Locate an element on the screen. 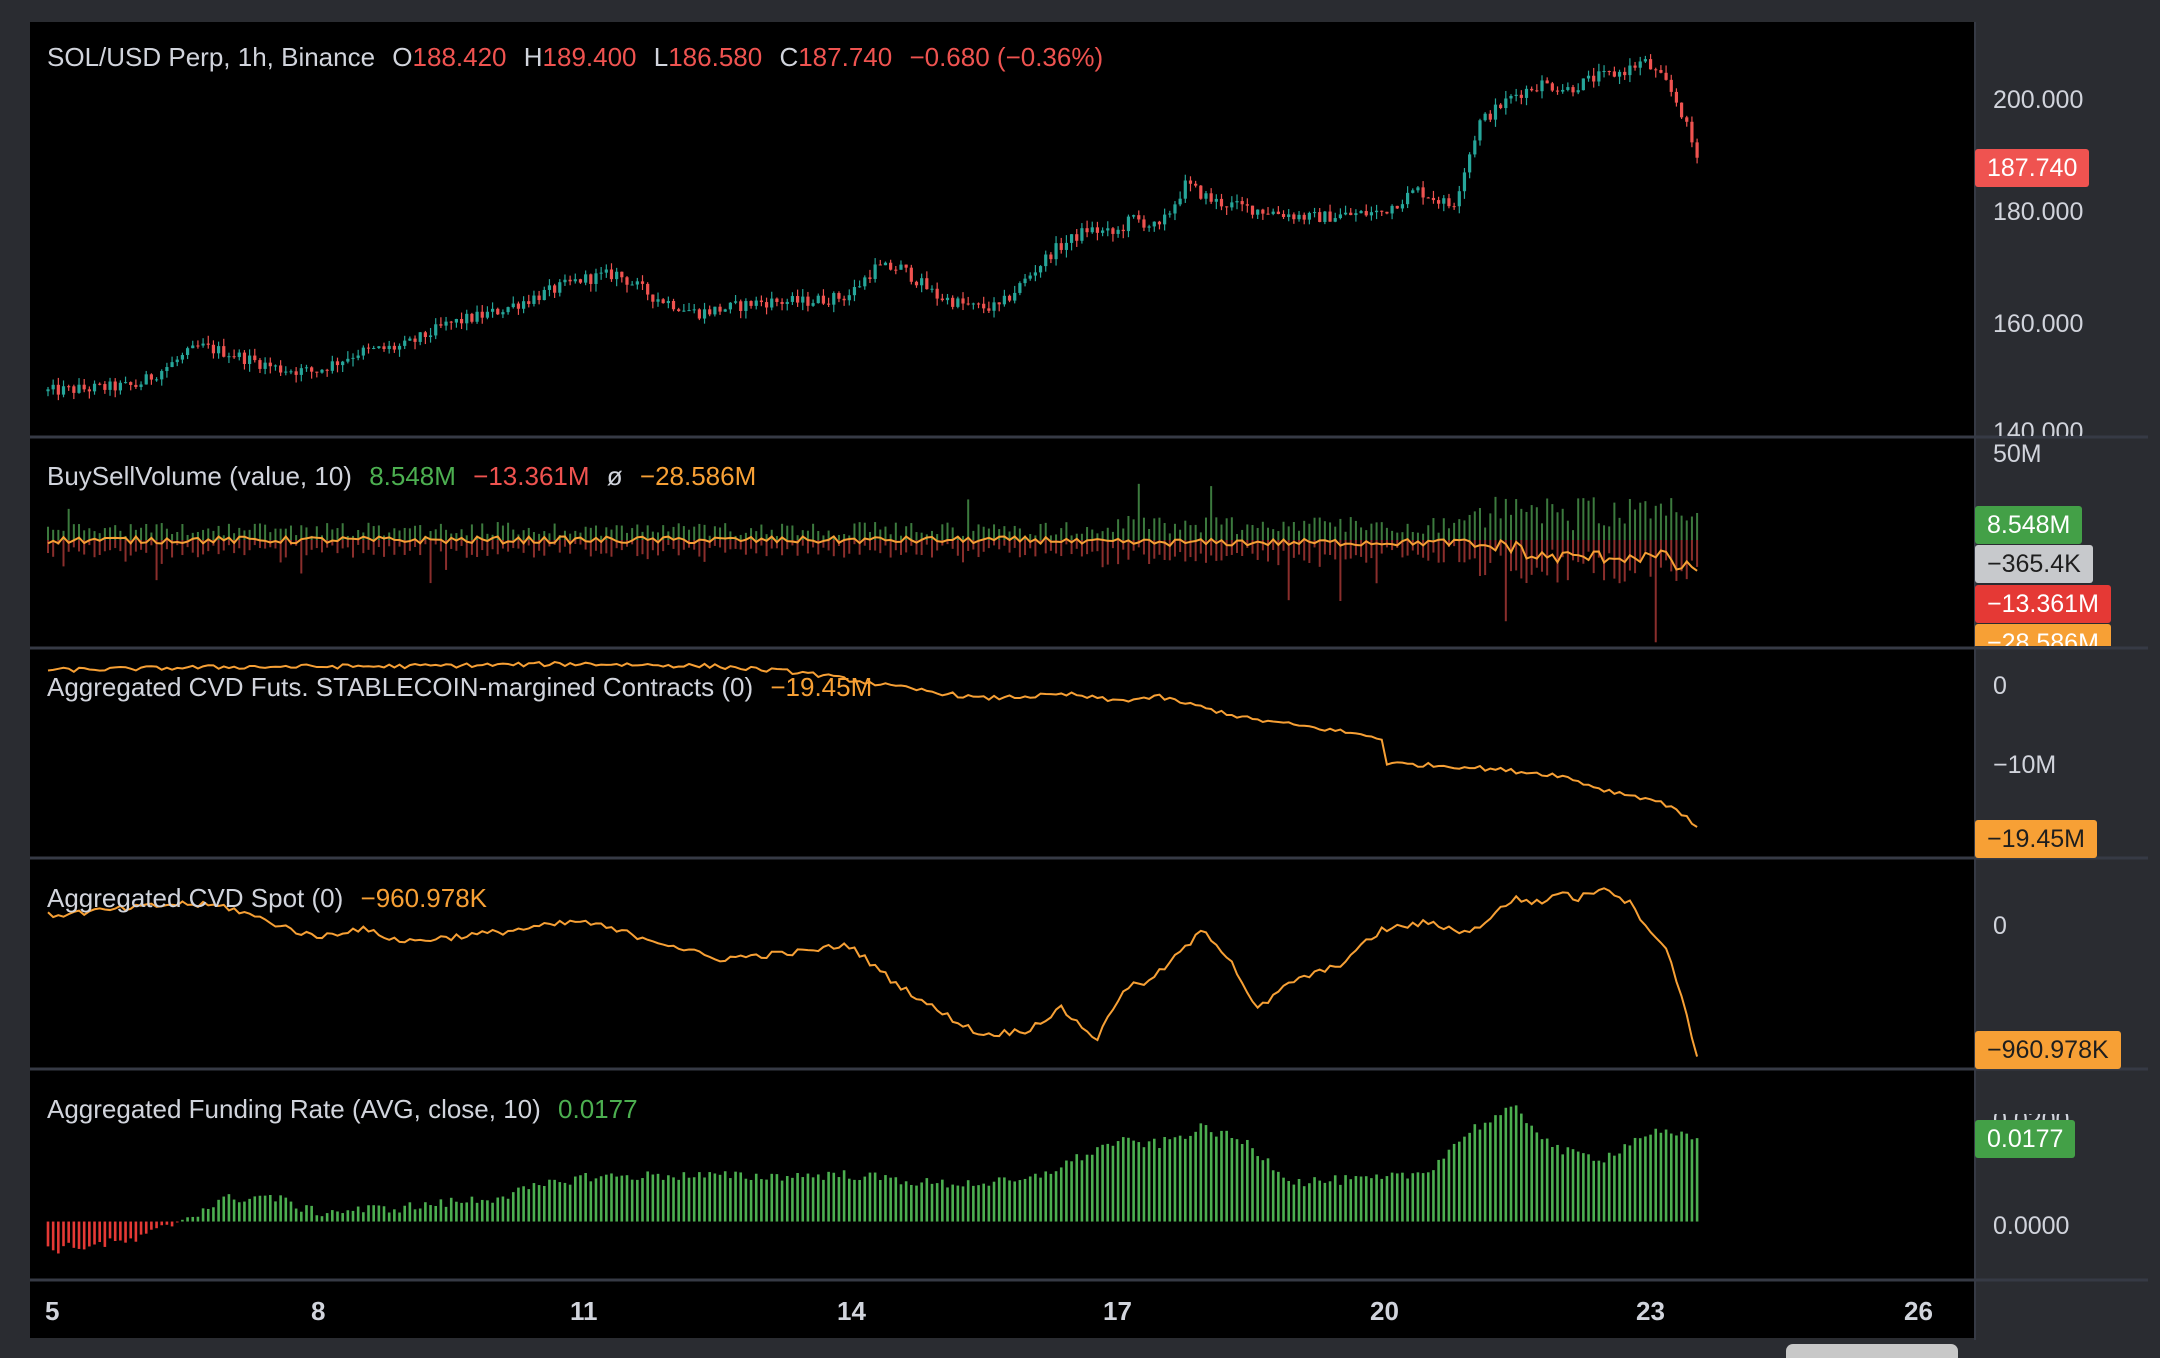 This screenshot has width=2160, height=1358. buysell-volume-pane is located at coordinates (873, 563).